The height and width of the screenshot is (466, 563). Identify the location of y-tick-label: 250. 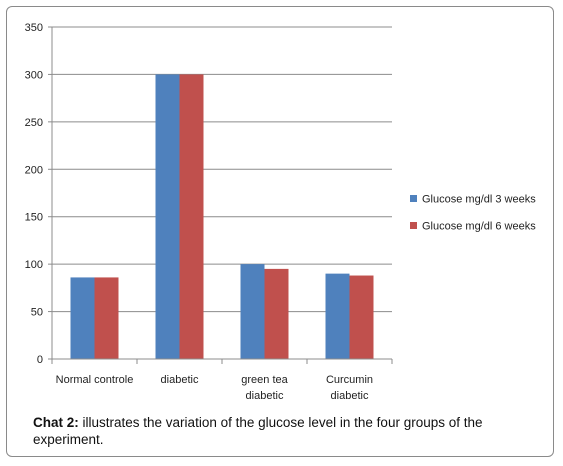
(34, 123).